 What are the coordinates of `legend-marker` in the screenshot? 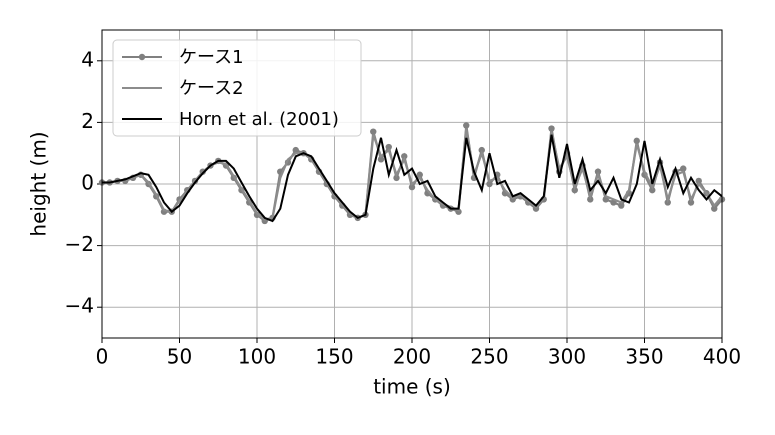 It's located at (142, 57).